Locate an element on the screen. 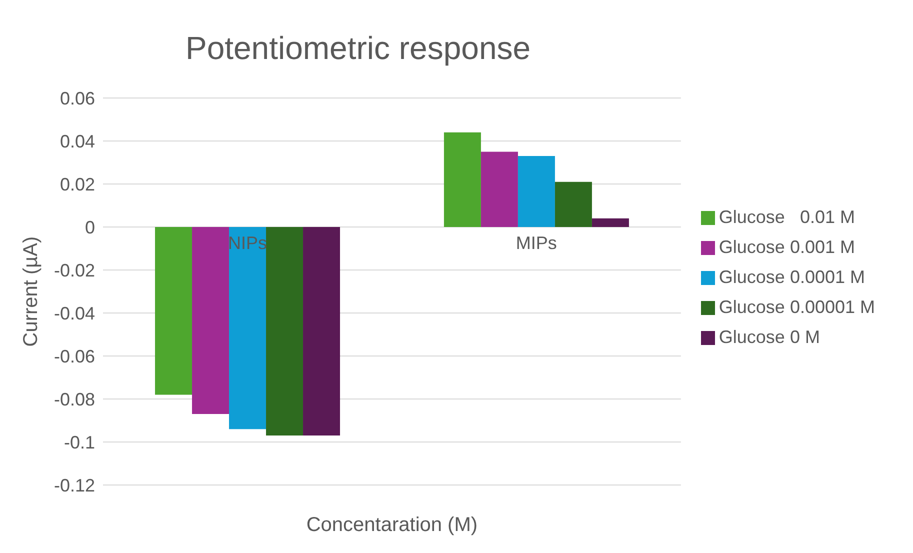 Image resolution: width=913 pixels, height=553 pixels. y-axis-title: Current (µA) is located at coordinates (31, 291).